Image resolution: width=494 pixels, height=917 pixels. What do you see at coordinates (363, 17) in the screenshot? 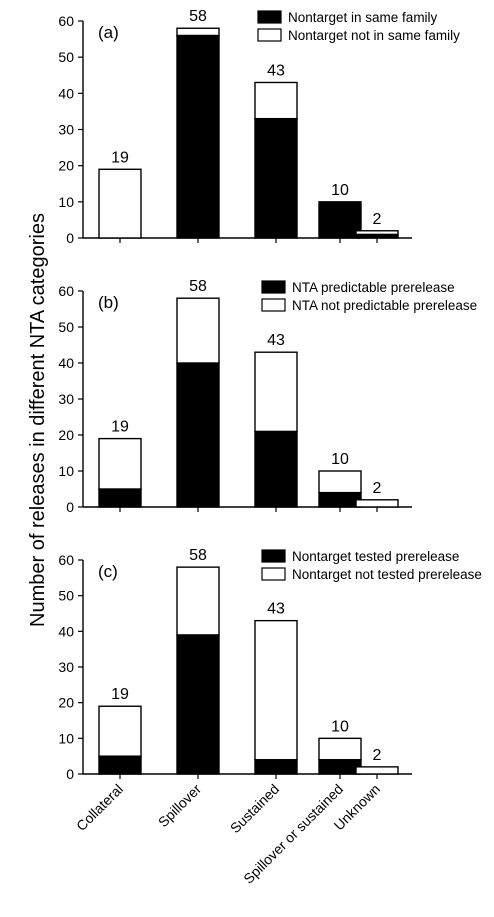
I see `legend-label: Nontarget in same family` at bounding box center [363, 17].